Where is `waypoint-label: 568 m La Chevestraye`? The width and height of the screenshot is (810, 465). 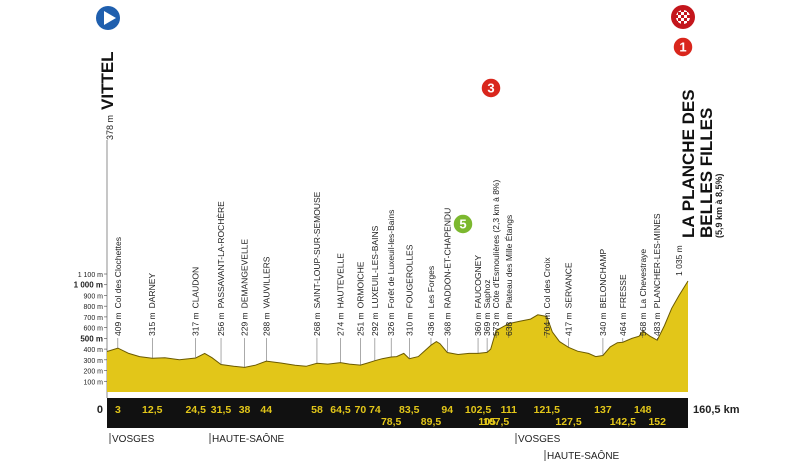
waypoint-label: 568 m La Chevestraye is located at coordinates (643, 292).